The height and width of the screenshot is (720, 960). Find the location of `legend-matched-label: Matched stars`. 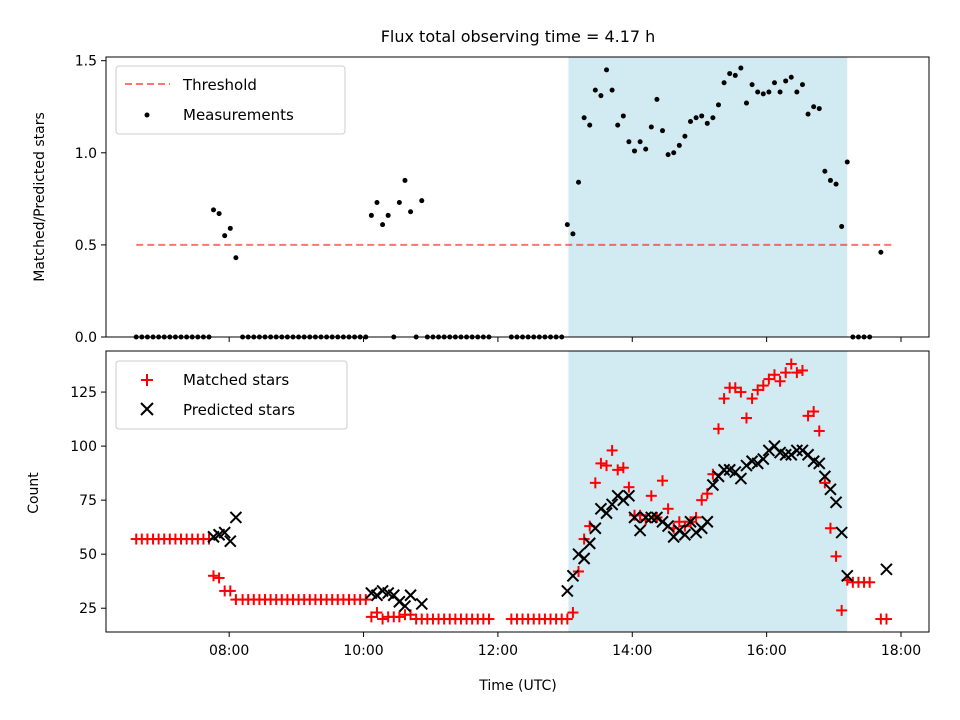

legend-matched-label: Matched stars is located at coordinates (236, 380).